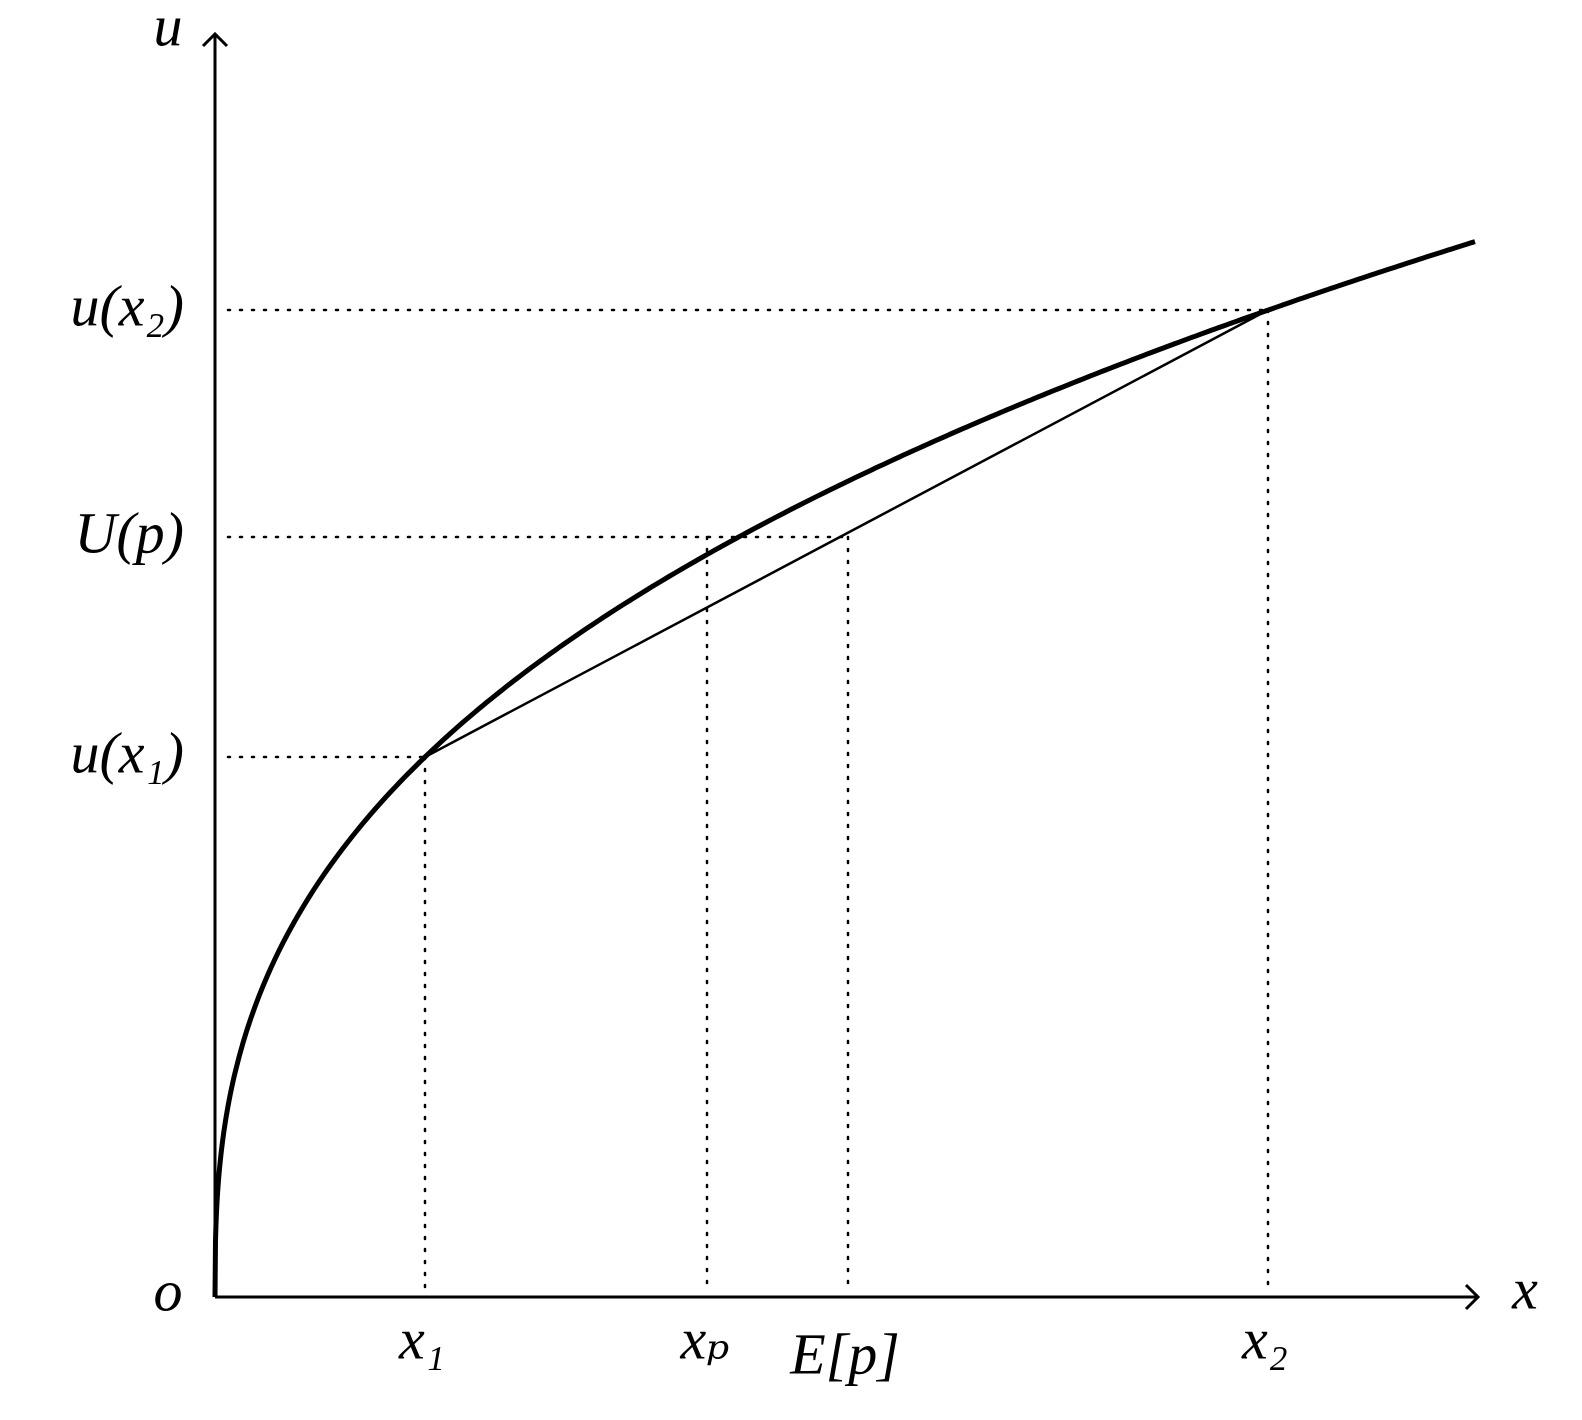  What do you see at coordinates (705, 1338) in the screenshot?
I see `x-label: xₚ` at bounding box center [705, 1338].